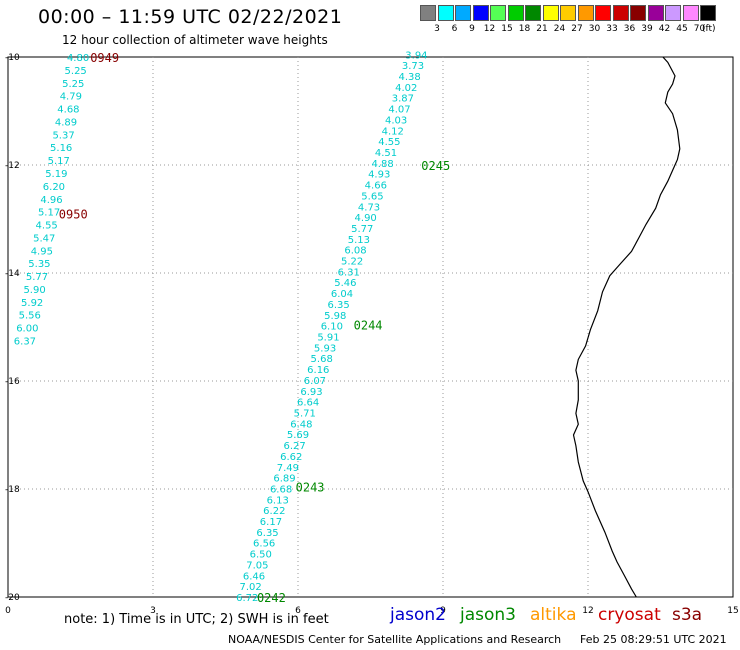 The width and height of the screenshot is (740, 650). I want to click on satellite-name: s3a, so click(687, 615).